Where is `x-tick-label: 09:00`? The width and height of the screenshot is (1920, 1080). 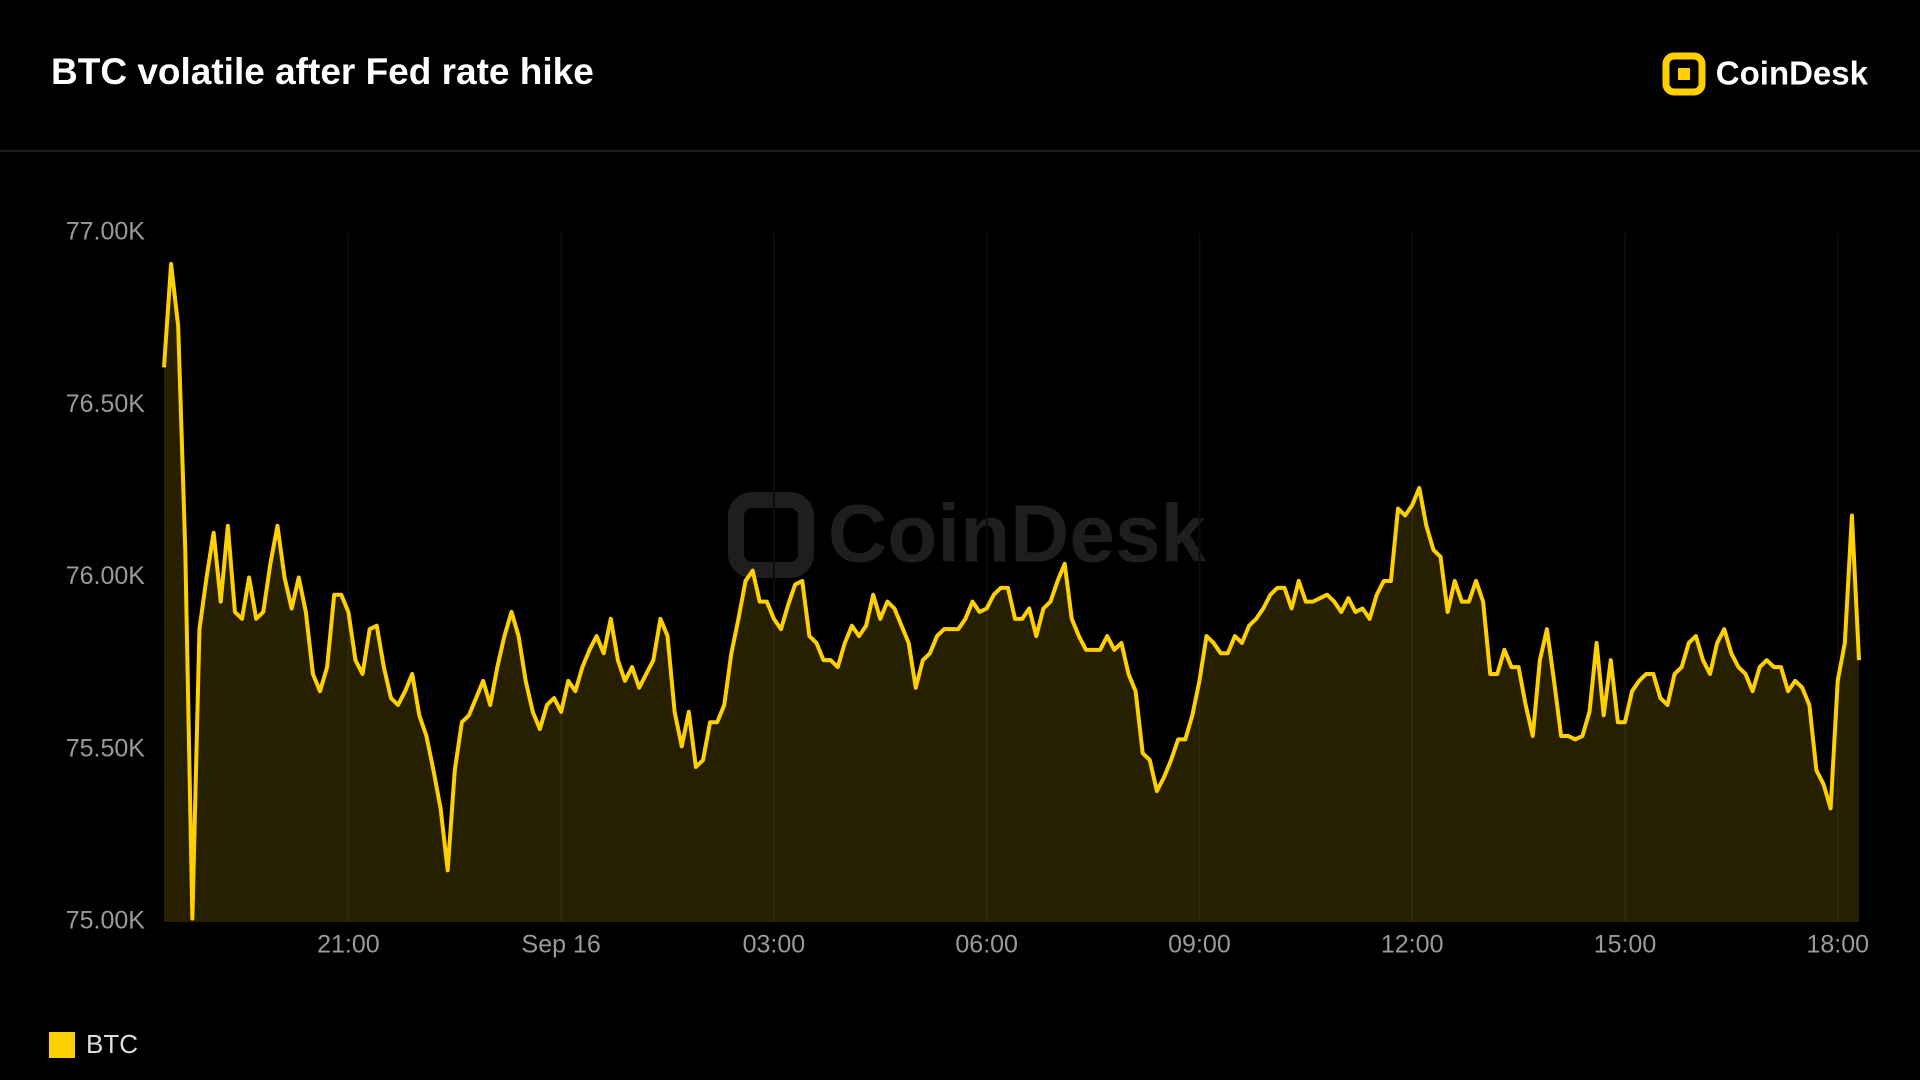
x-tick-label: 09:00 is located at coordinates (1199, 945).